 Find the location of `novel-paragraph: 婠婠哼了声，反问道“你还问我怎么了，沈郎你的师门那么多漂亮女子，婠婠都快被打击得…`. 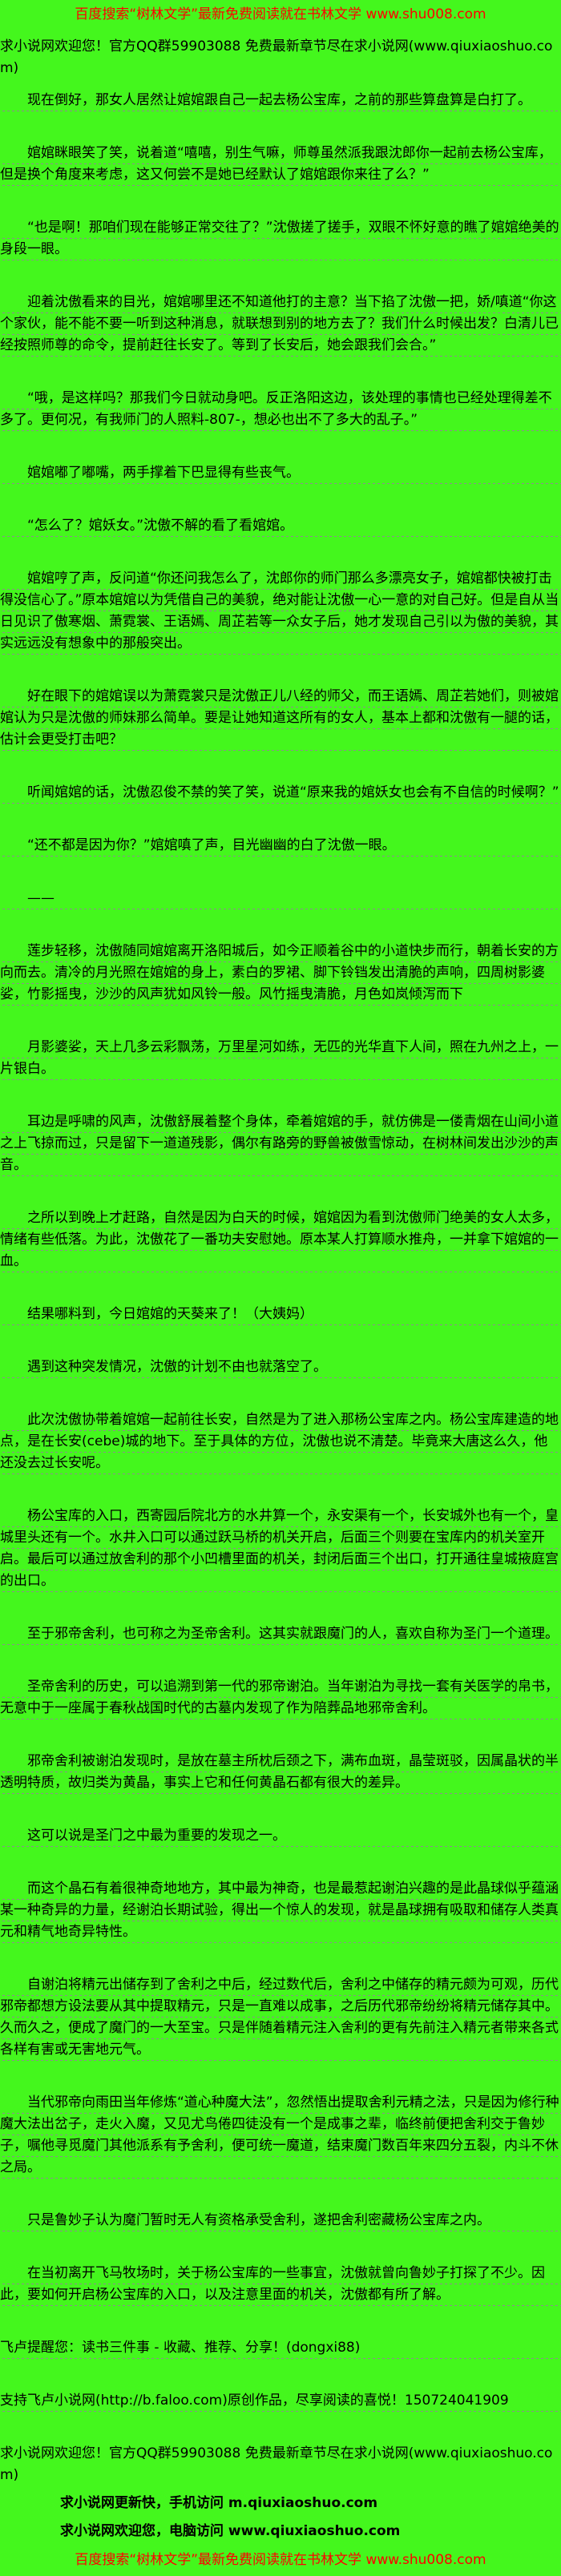

novel-paragraph: 婠婠哼了声，反问道“你还问我怎么了，沈郎你的师门那么多漂亮女子，婠婠都快被打击得… is located at coordinates (280, 611).